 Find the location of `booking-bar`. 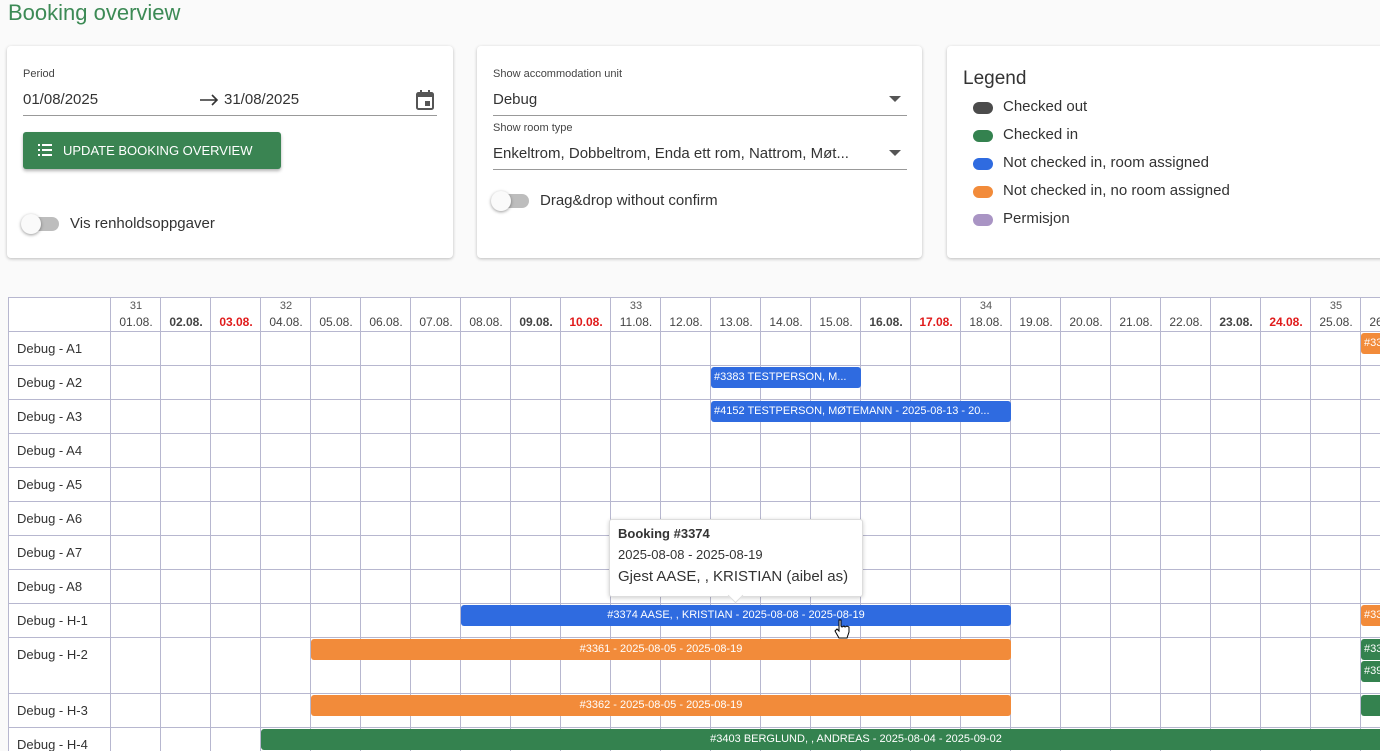

booking-bar is located at coordinates (1370, 705).